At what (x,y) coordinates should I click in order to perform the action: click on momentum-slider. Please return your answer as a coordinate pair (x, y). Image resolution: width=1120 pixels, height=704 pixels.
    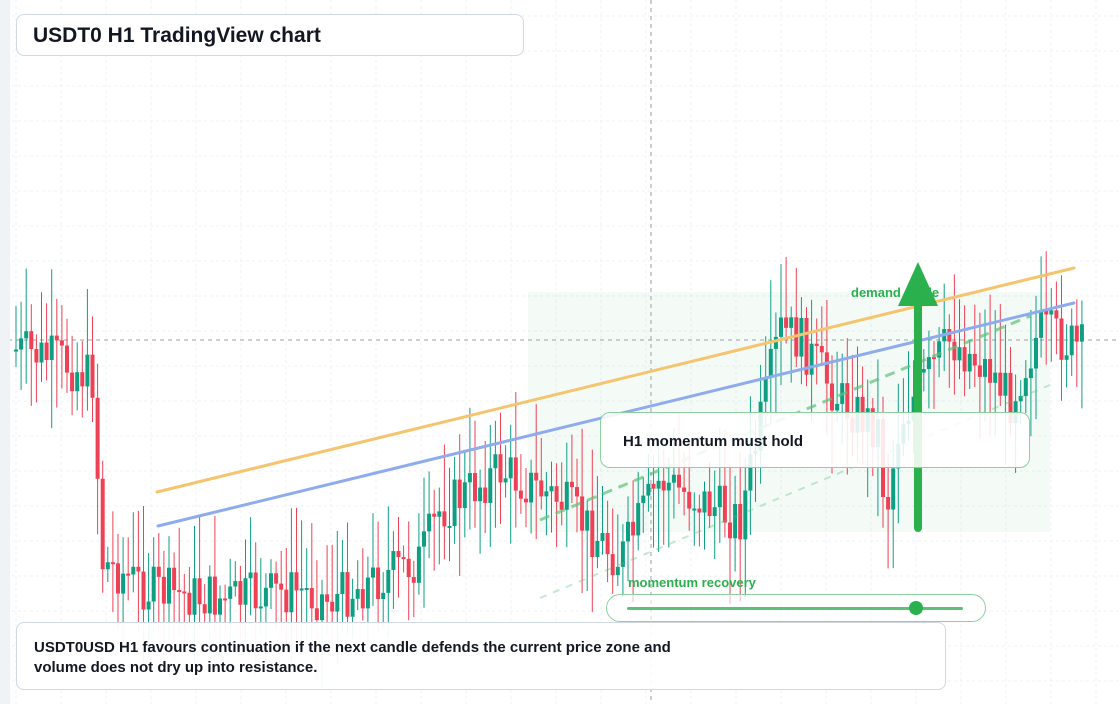
    Looking at the image, I should click on (796, 608).